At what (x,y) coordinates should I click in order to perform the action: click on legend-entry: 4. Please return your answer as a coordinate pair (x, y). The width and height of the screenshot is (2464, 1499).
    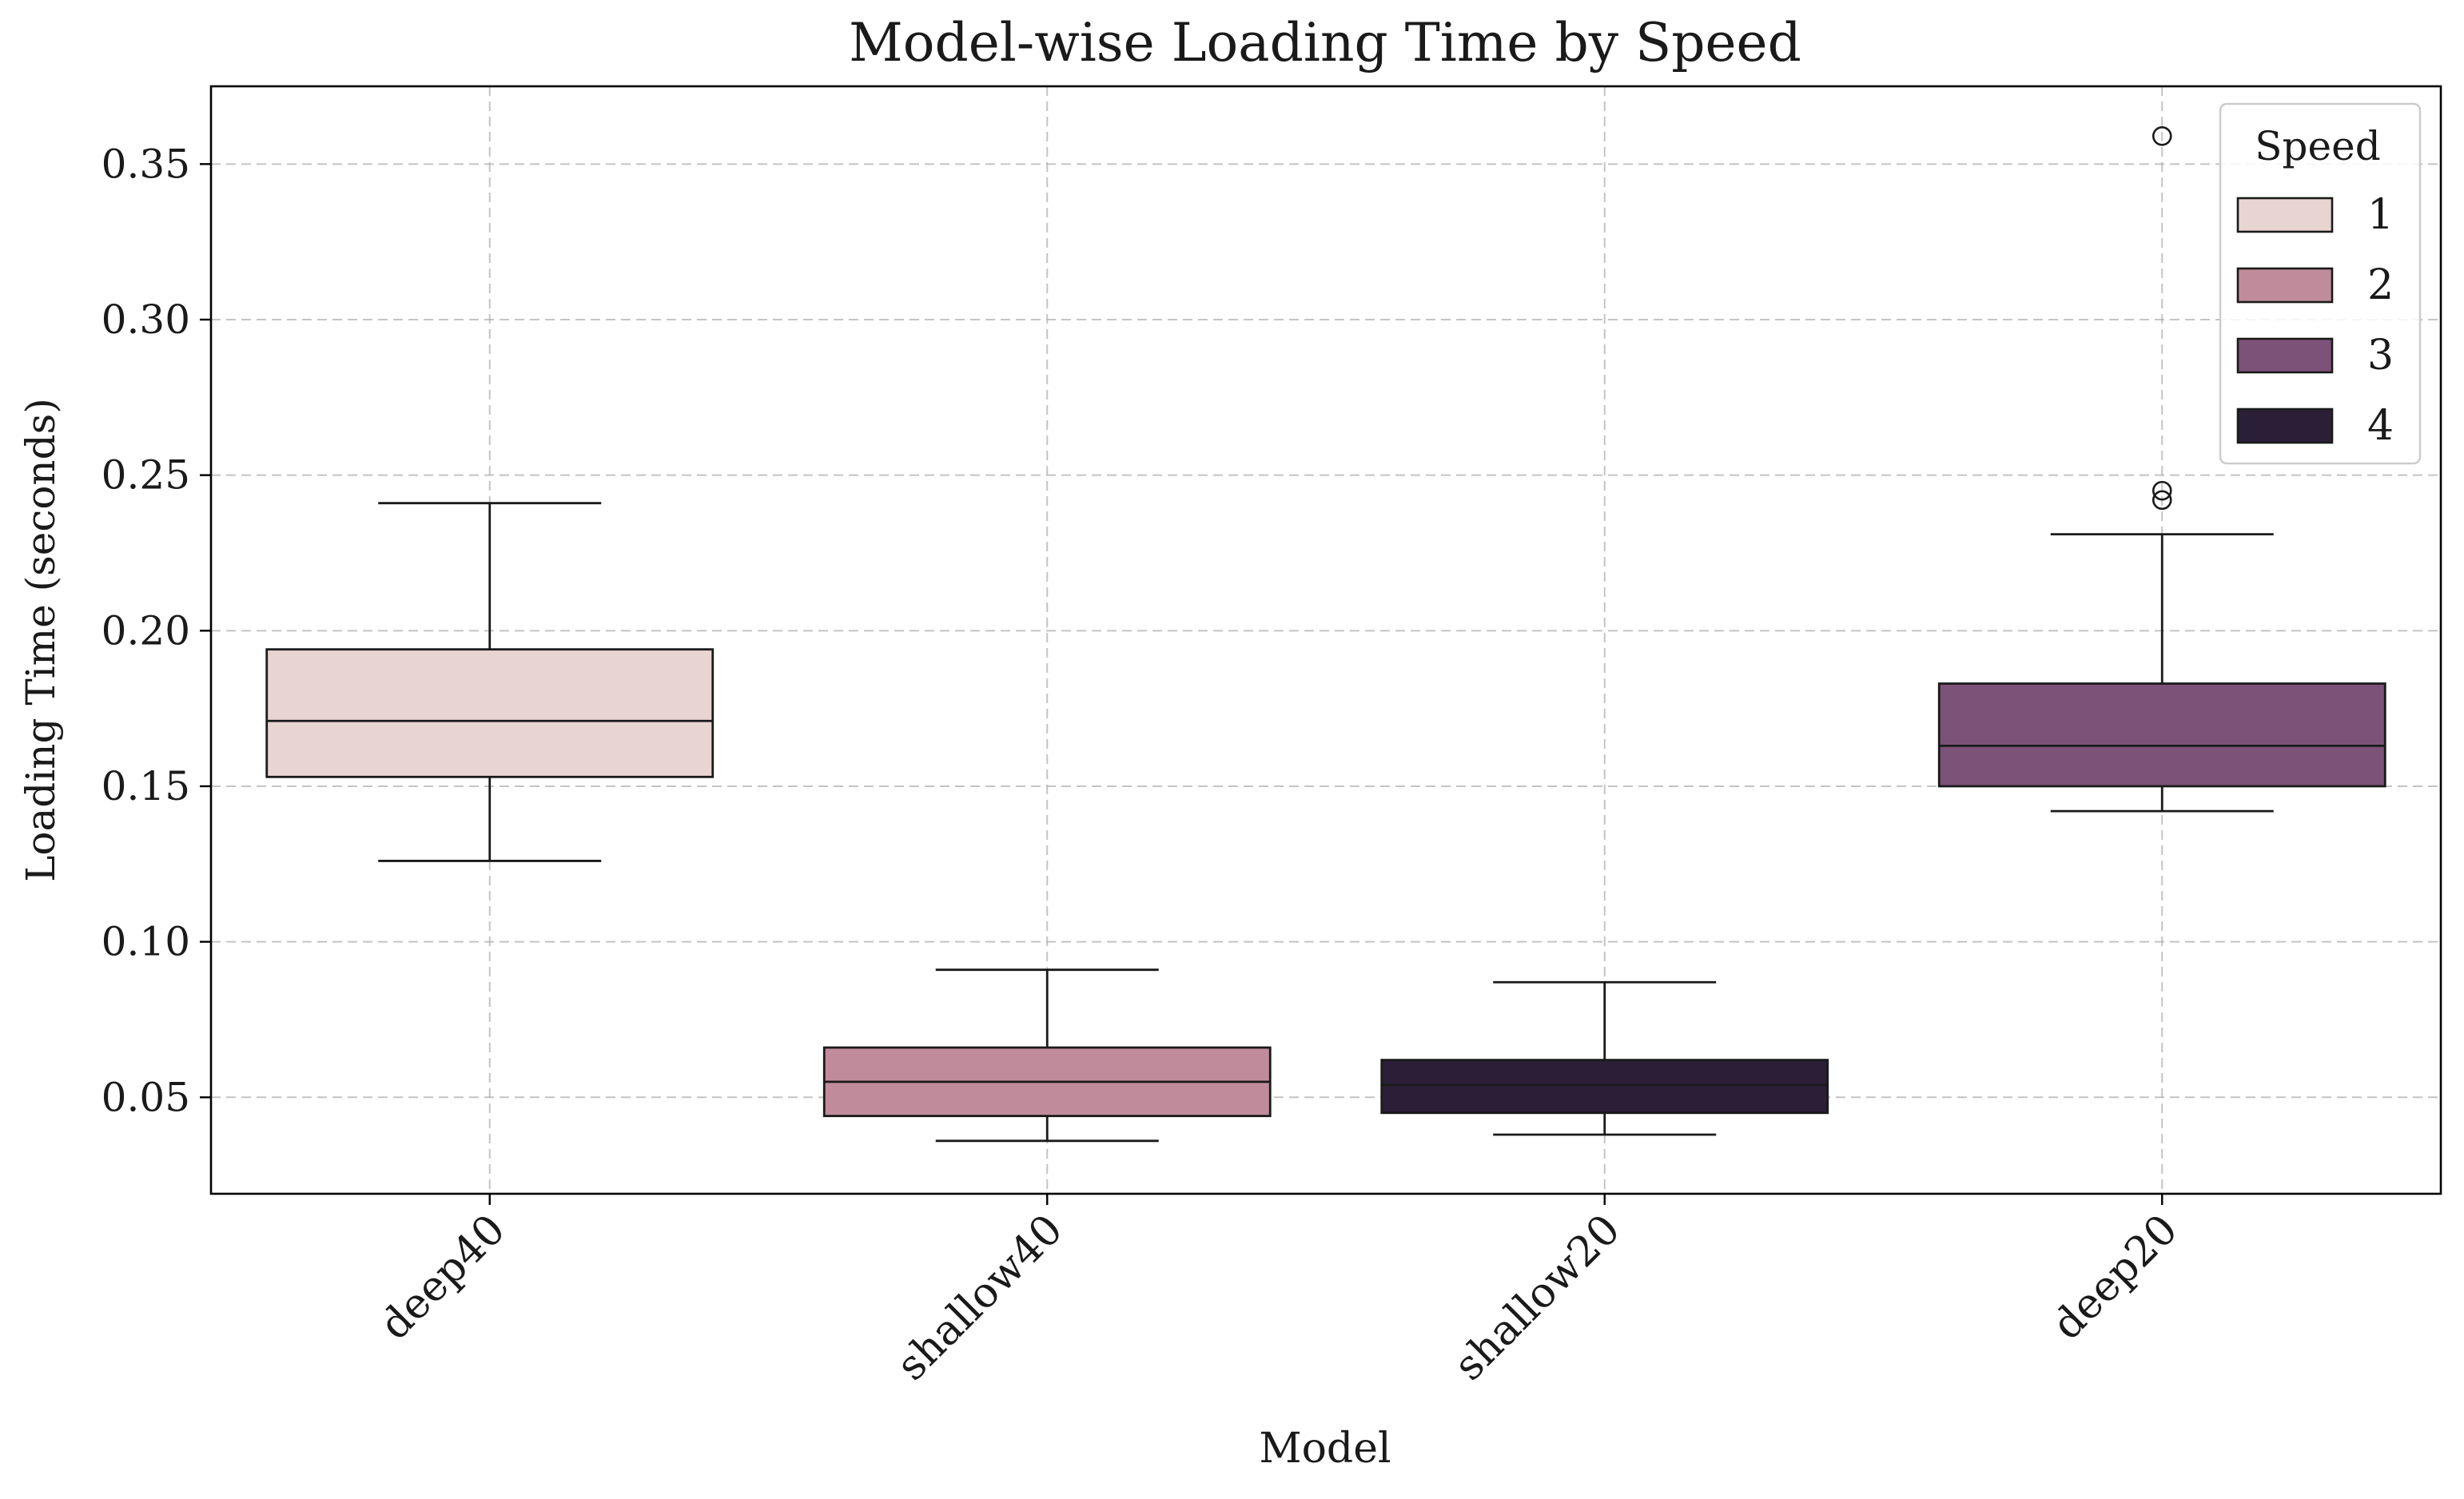
    Looking at the image, I should click on (2315, 426).